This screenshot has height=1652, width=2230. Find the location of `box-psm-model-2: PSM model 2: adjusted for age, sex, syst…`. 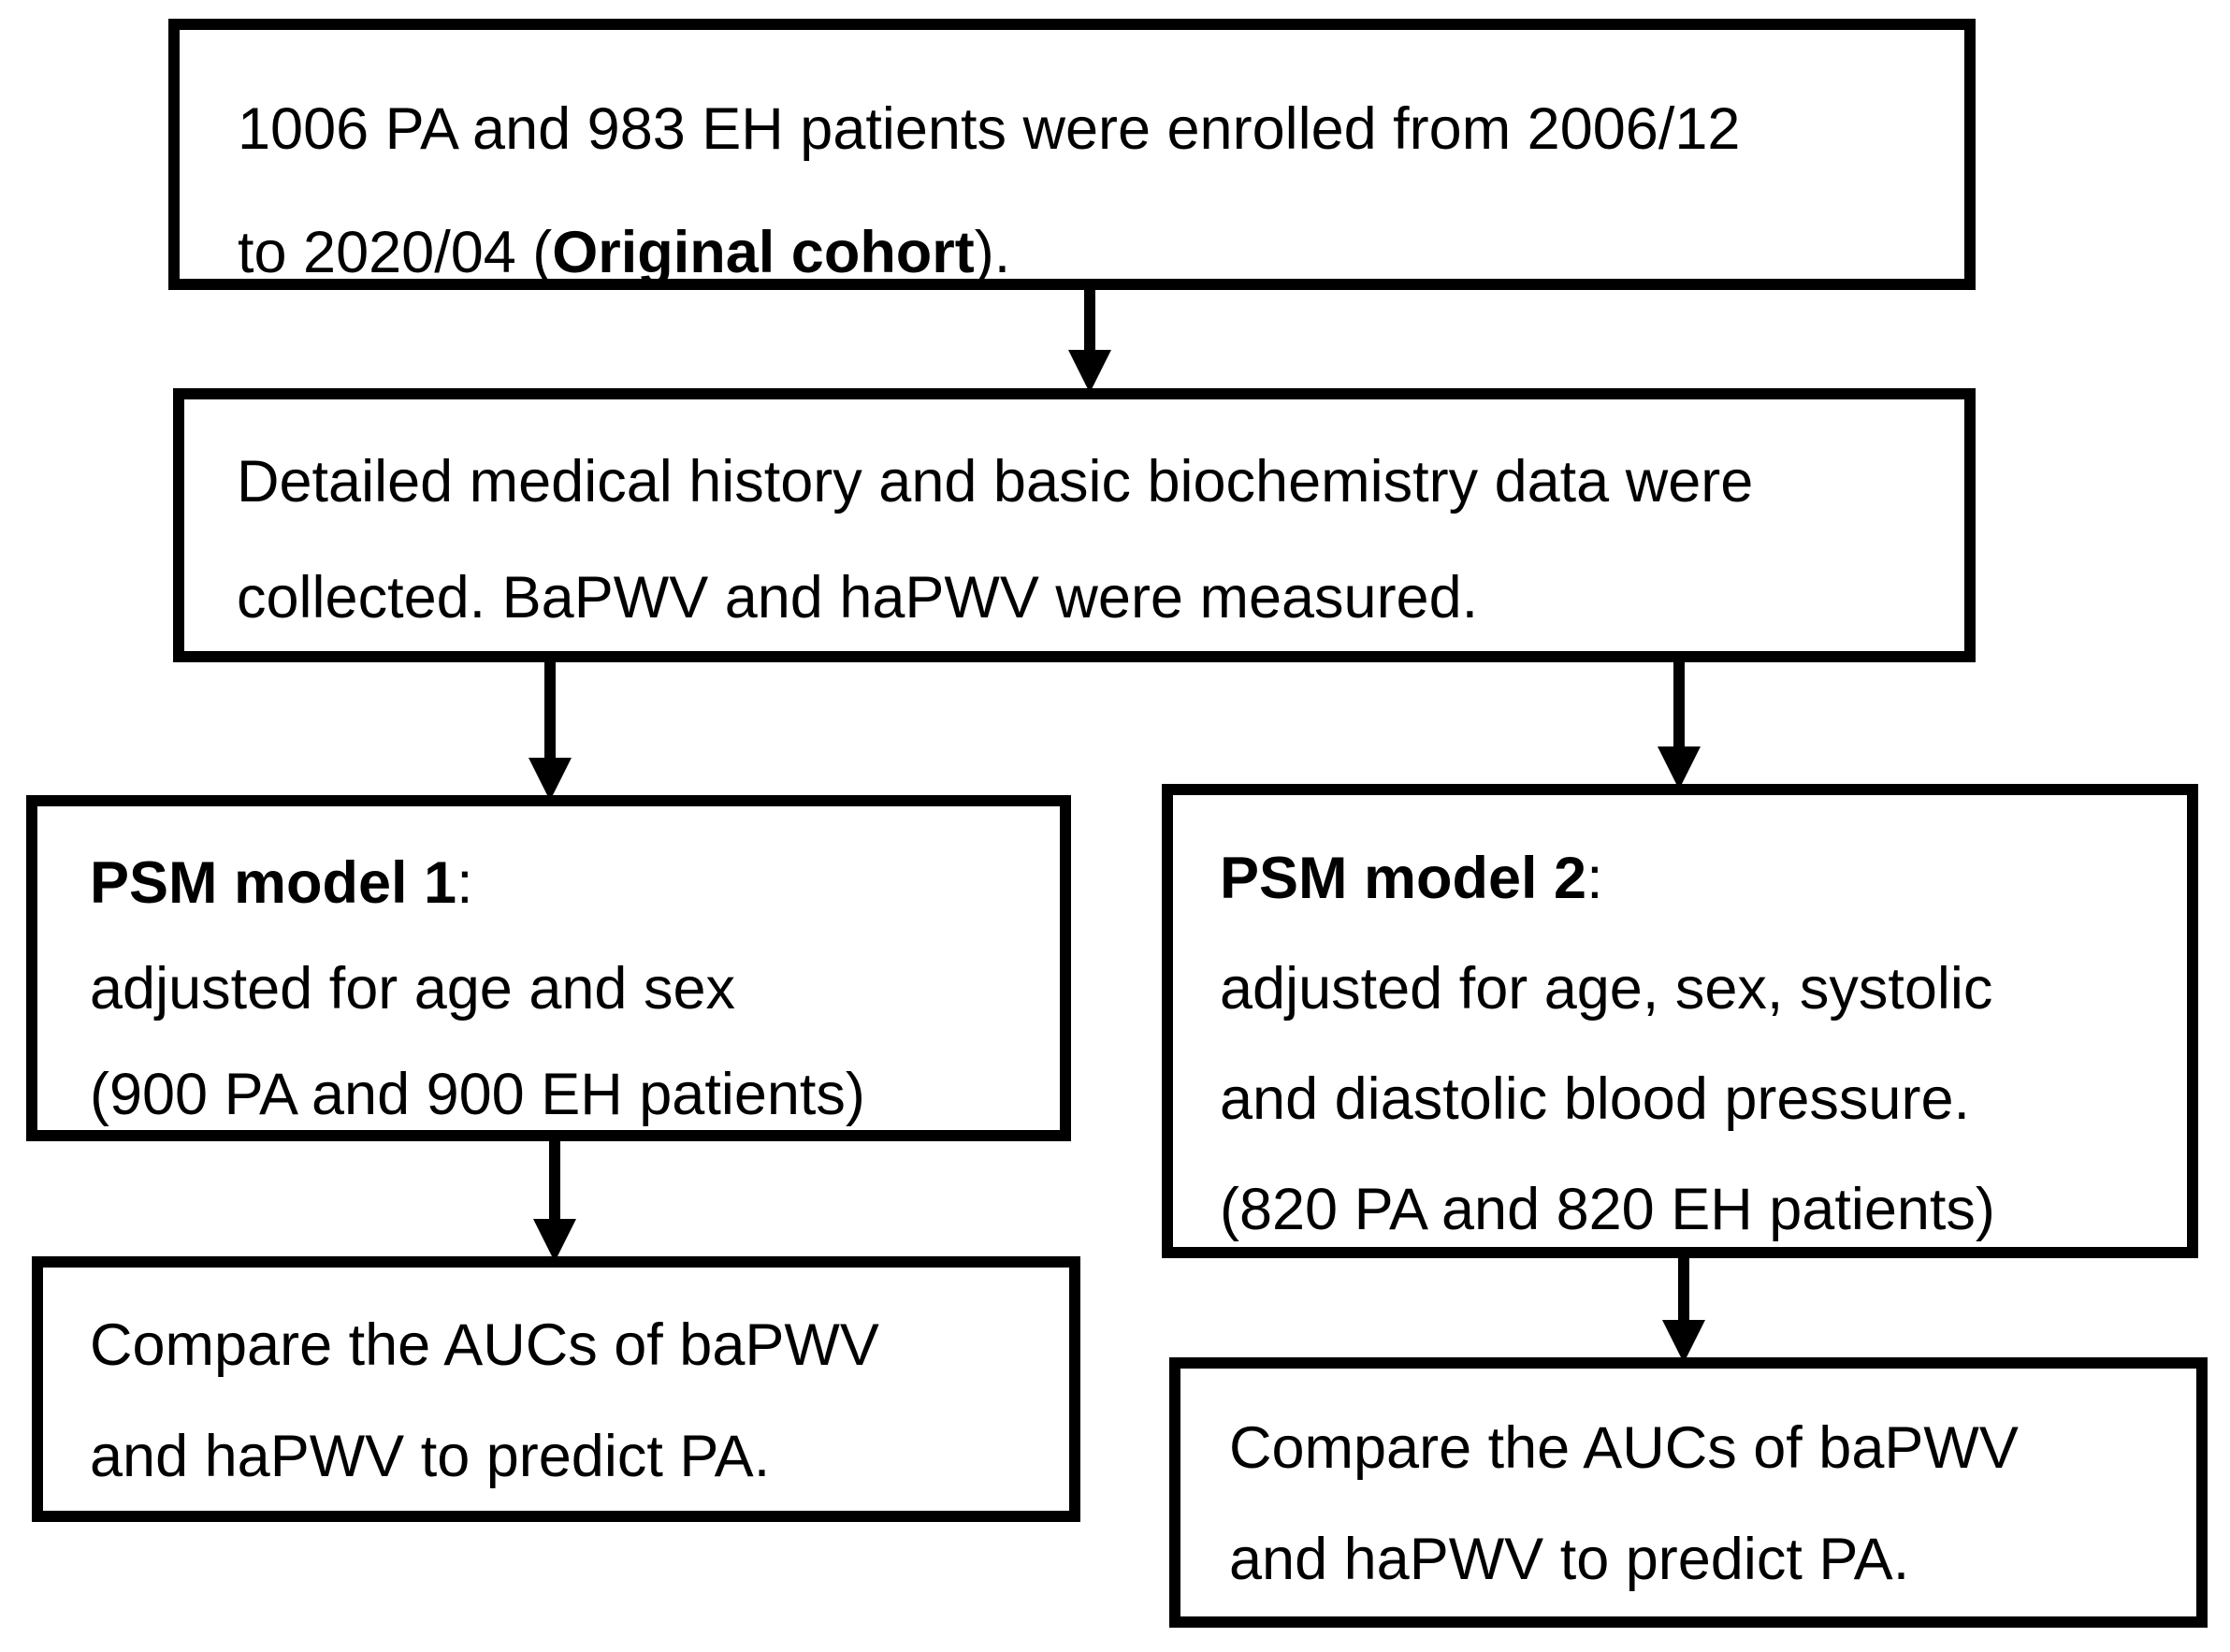

box-psm-model-2: PSM model 2: adjusted for age, sex, syst… is located at coordinates (1680, 1021).